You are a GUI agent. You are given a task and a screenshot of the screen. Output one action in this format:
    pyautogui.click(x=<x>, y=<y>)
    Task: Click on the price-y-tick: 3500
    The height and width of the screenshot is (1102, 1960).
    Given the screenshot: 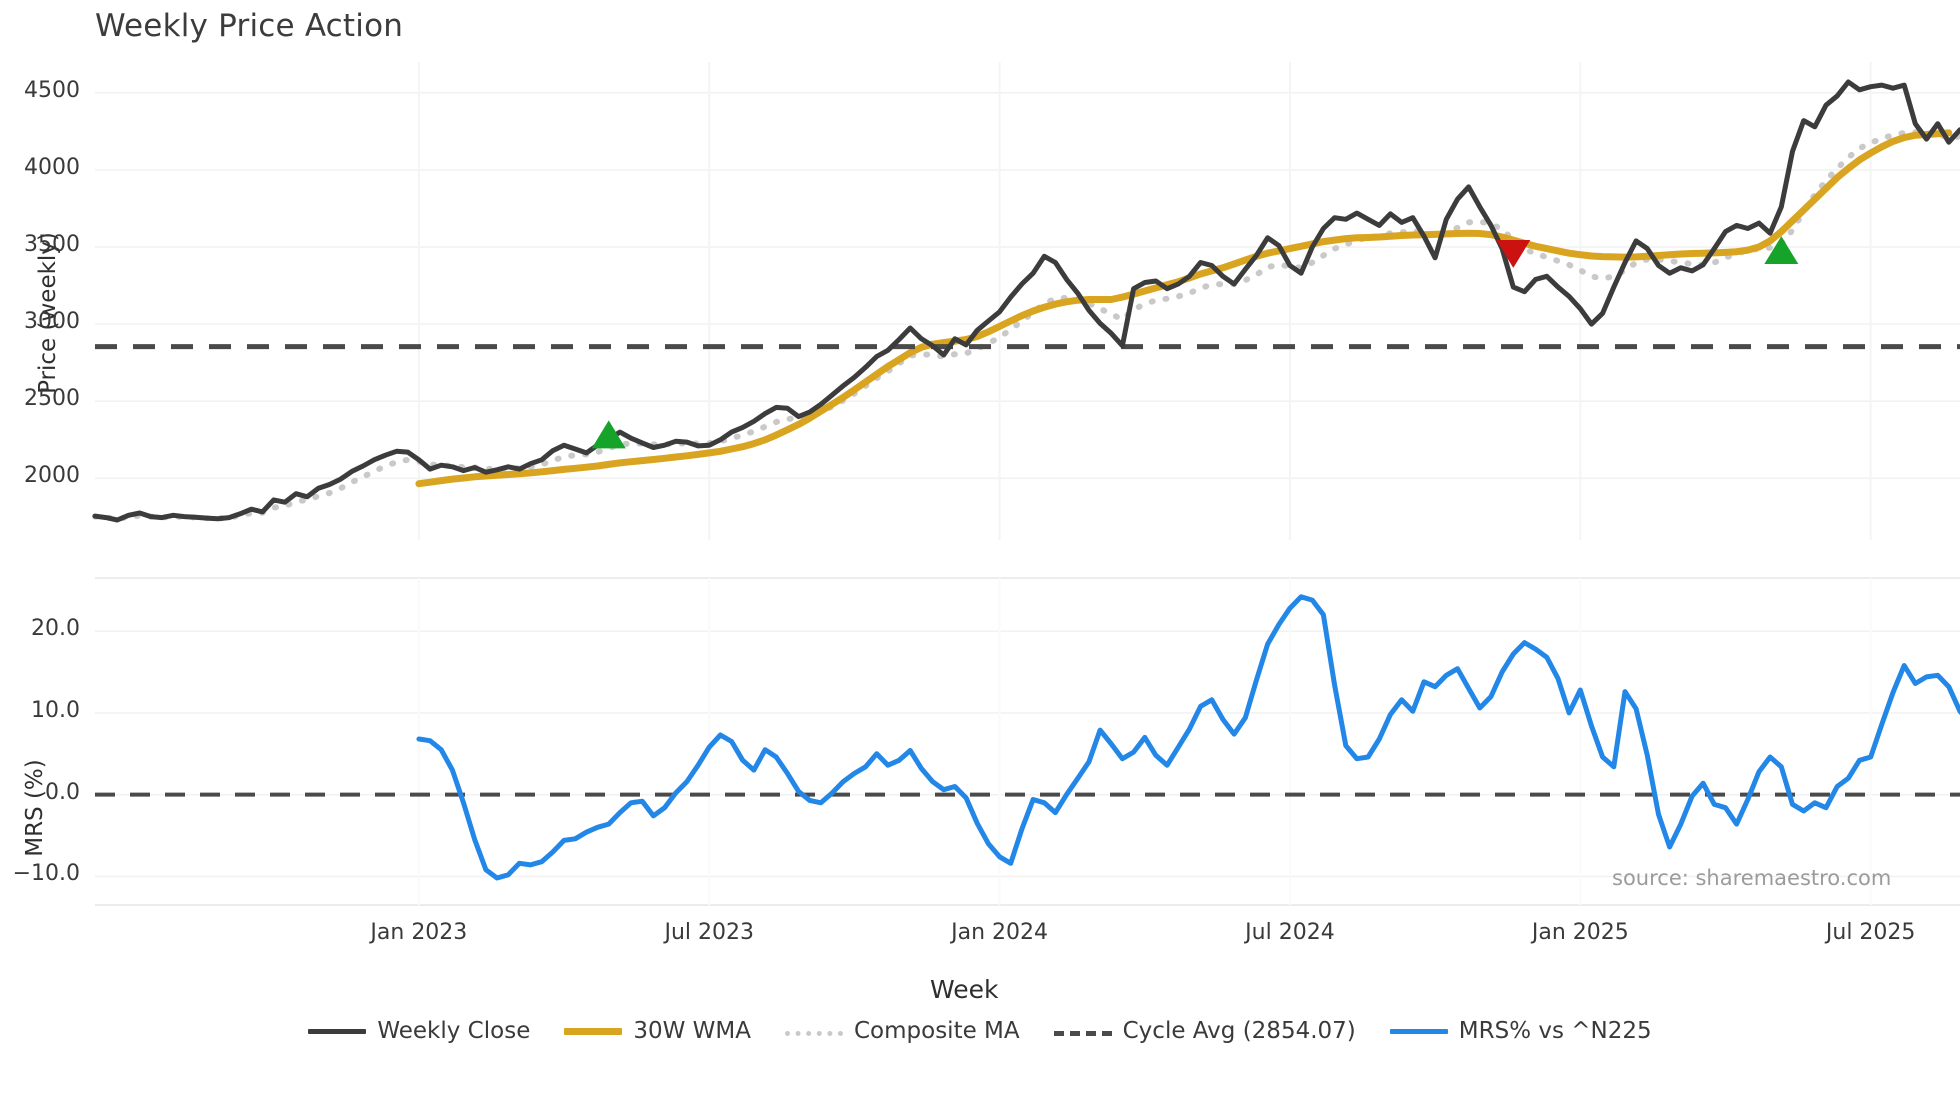 What is the action you would take?
    pyautogui.click(x=52, y=245)
    